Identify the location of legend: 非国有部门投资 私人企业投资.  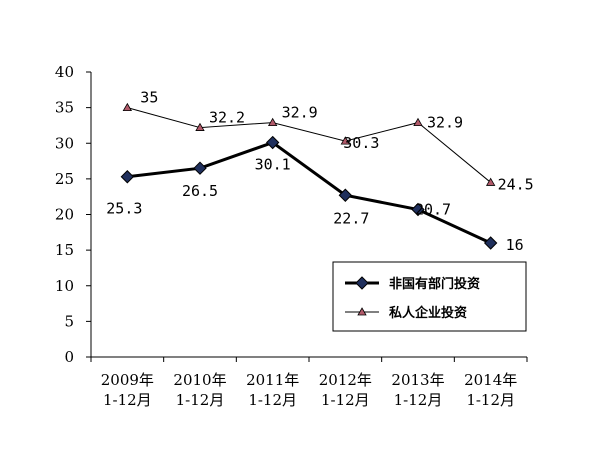
(429, 296).